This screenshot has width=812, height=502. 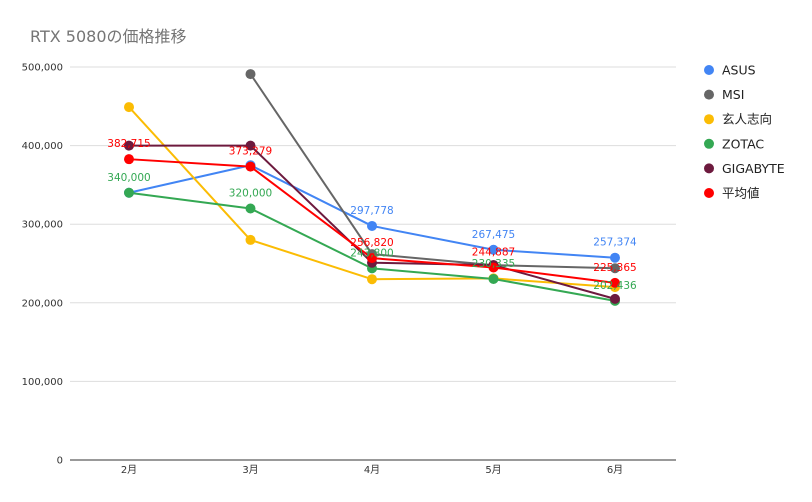 I want to click on y-tick-label: 200,000, so click(x=42, y=303).